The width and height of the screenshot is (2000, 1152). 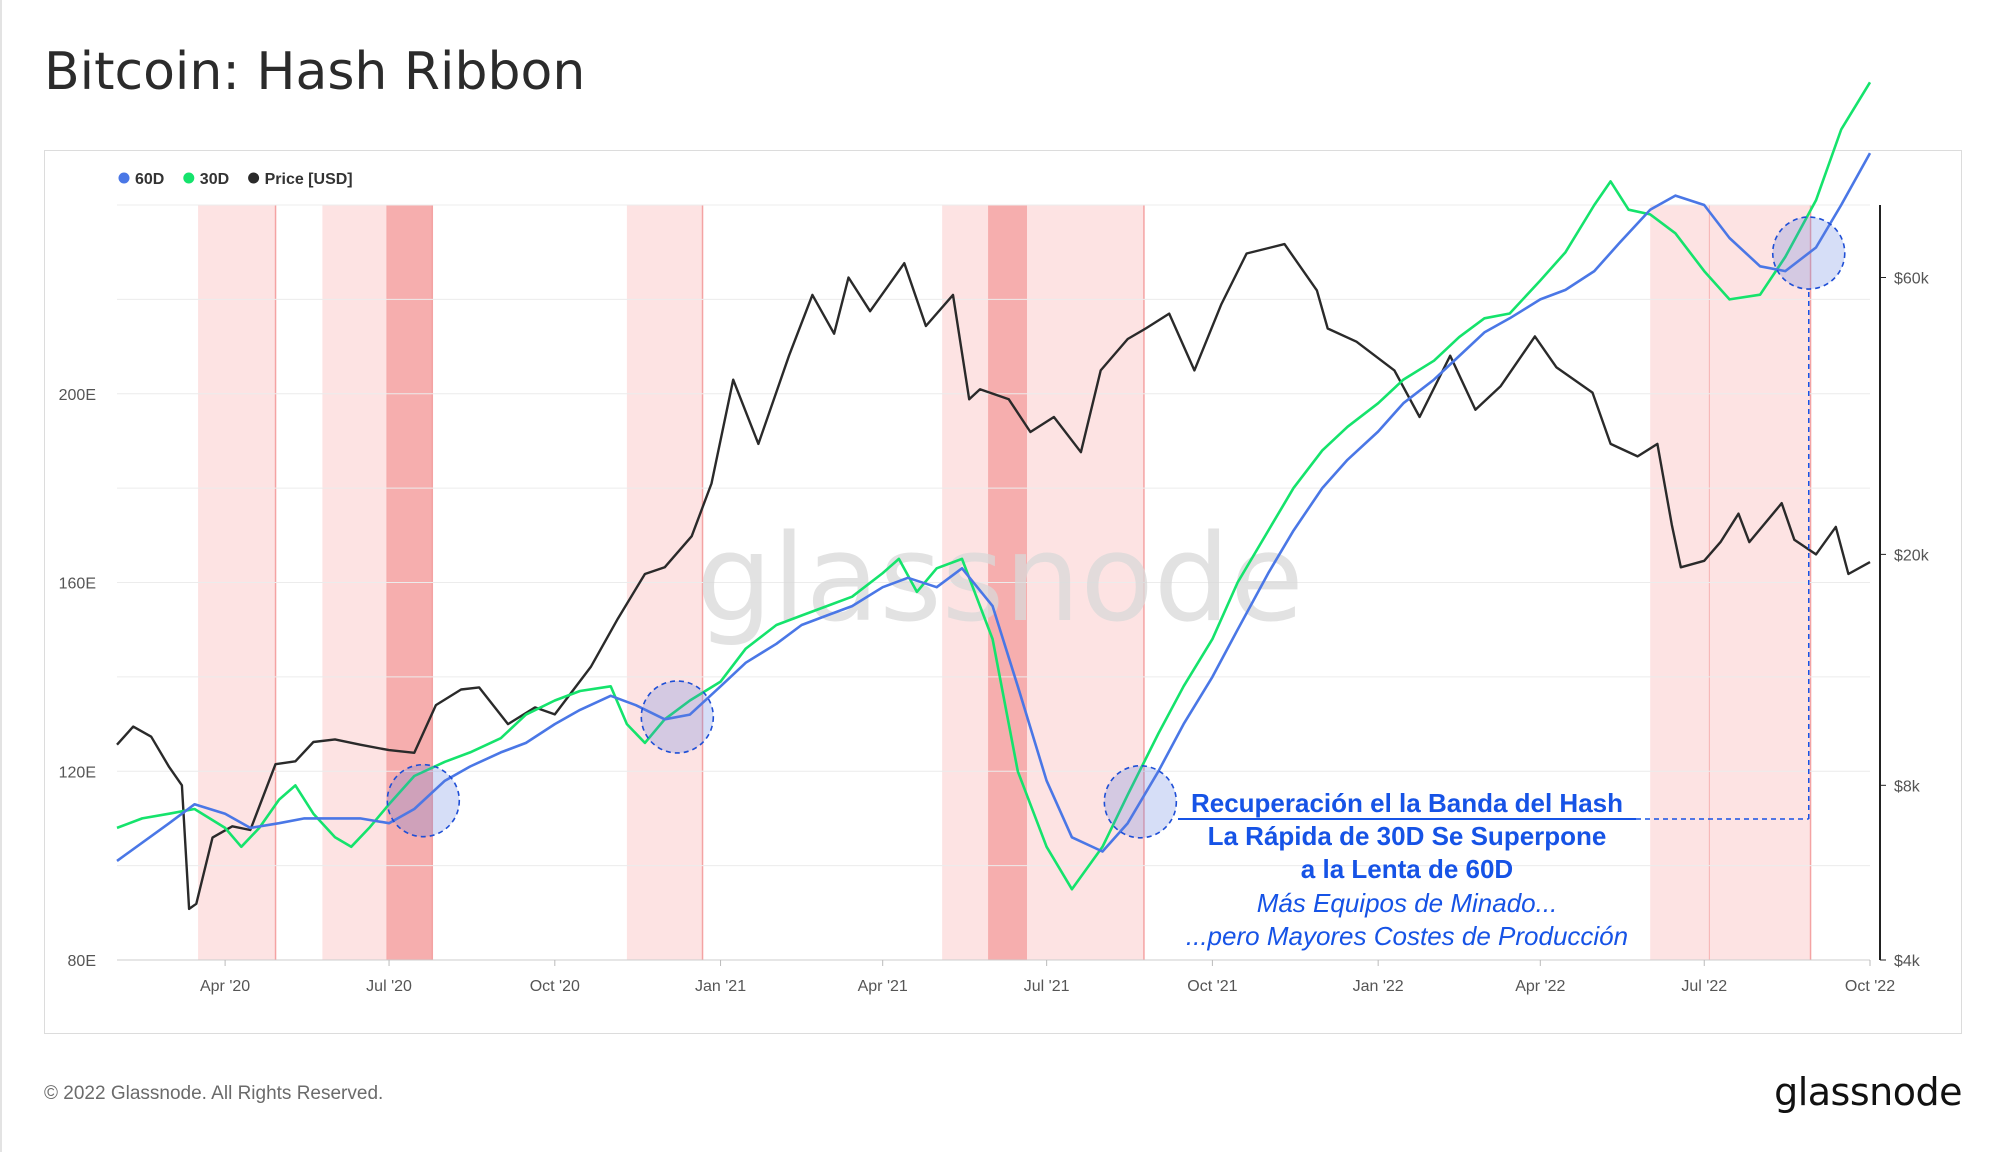 What do you see at coordinates (77, 772) in the screenshot?
I see `y-left-tick-label: 120E` at bounding box center [77, 772].